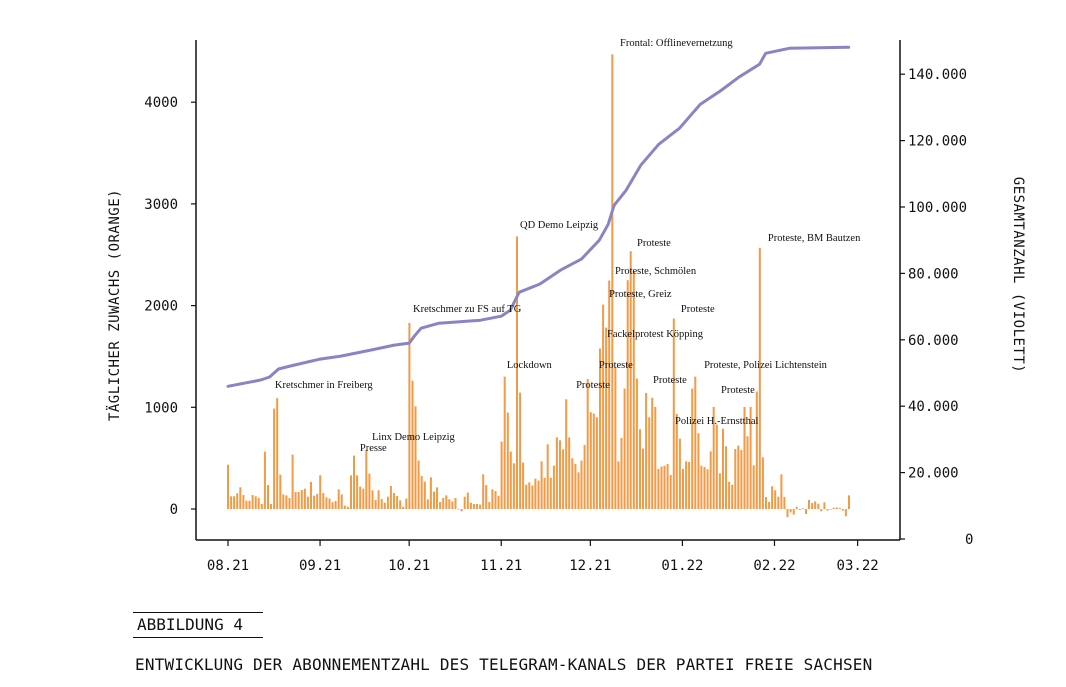 The width and height of the screenshot is (1066, 687). Describe the element at coordinates (409, 566) in the screenshot. I see `x-tick-label: 10.21` at that location.